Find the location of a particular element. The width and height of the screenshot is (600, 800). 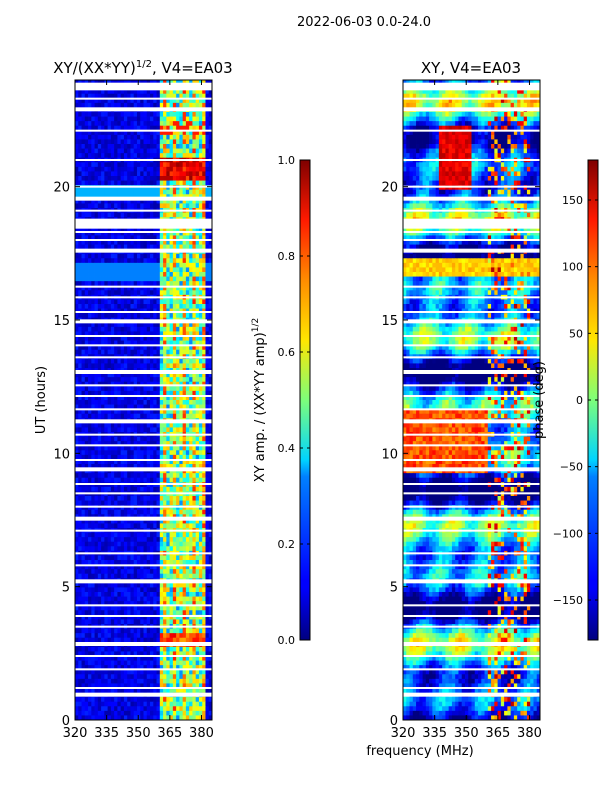

amplitude-title: XY/(XX*YY)1/2, V4=EA03 is located at coordinates (142, 68).